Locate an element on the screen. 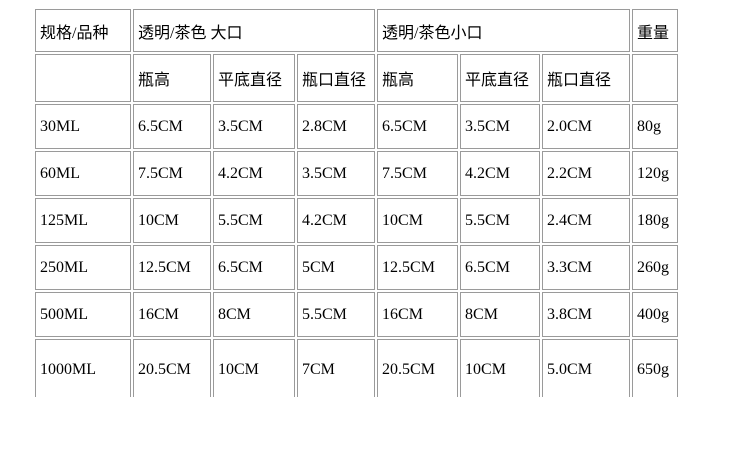 This screenshot has width=746, height=449. header-cell-spec: 规格/品种 is located at coordinates (83, 30).